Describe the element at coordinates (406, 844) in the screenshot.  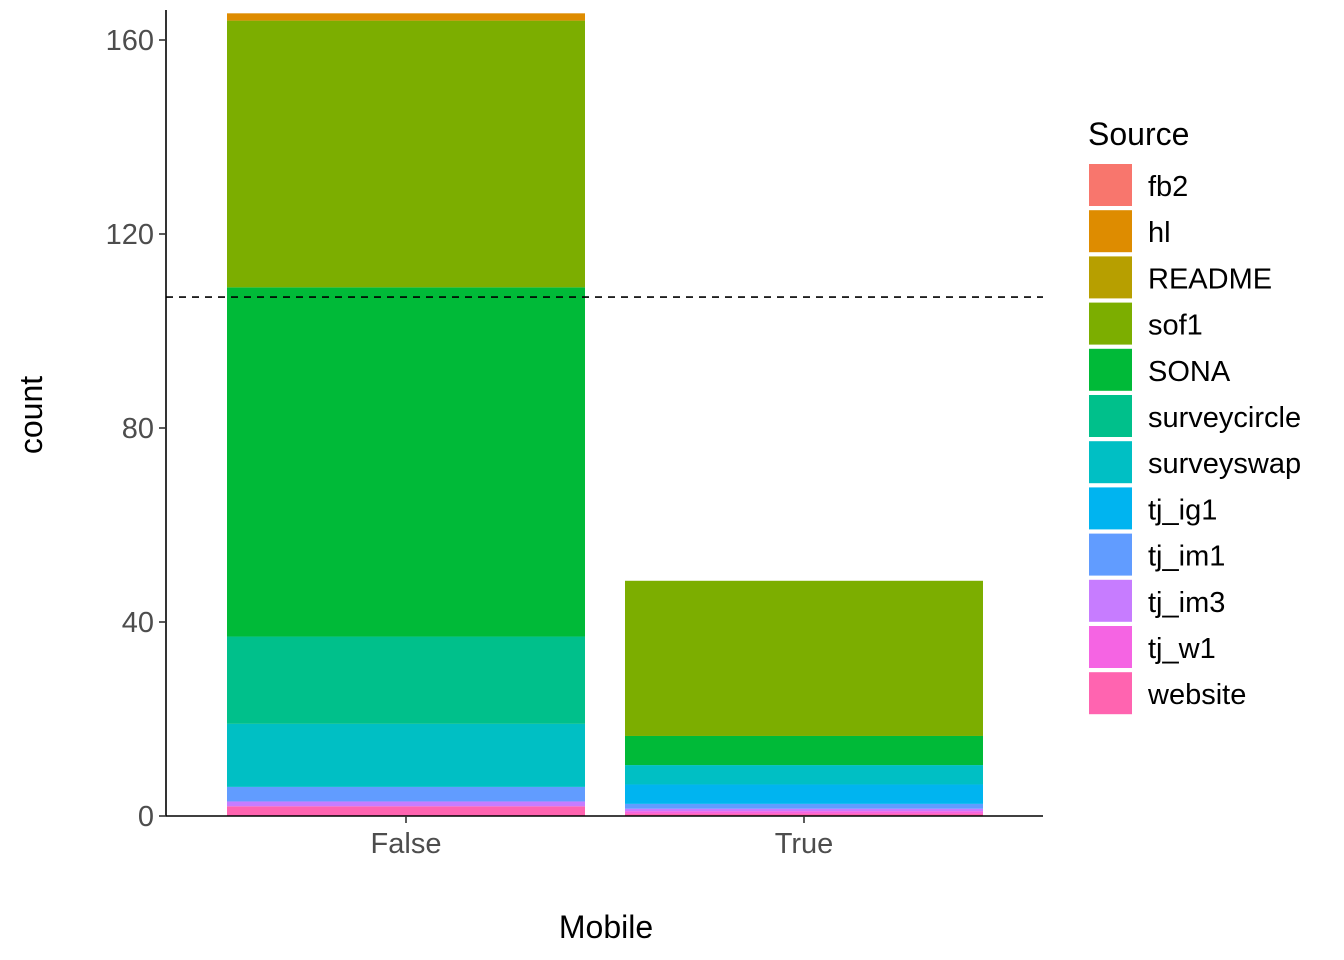
I see `x-tick-label: False` at that location.